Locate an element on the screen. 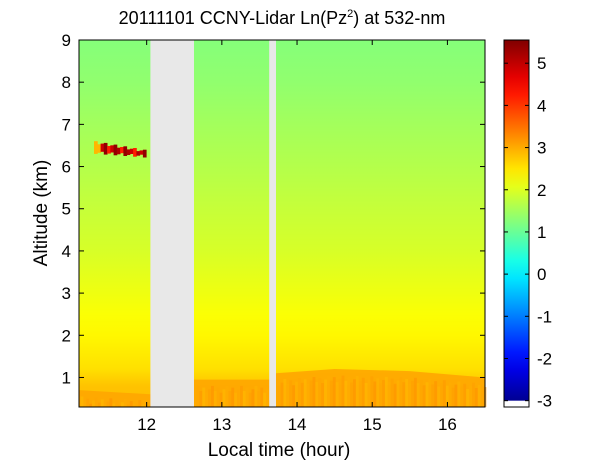  colorbar-frame is located at coordinates (516, 223).